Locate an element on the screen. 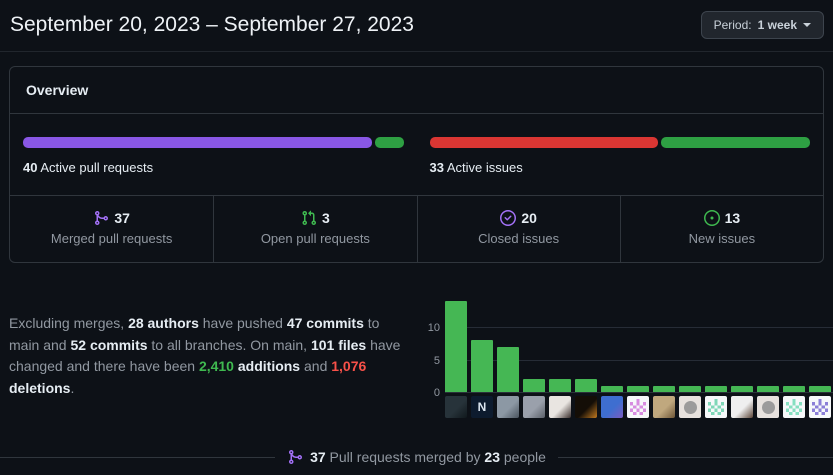 The image size is (833, 475). overview-title: Overview is located at coordinates (416, 90).